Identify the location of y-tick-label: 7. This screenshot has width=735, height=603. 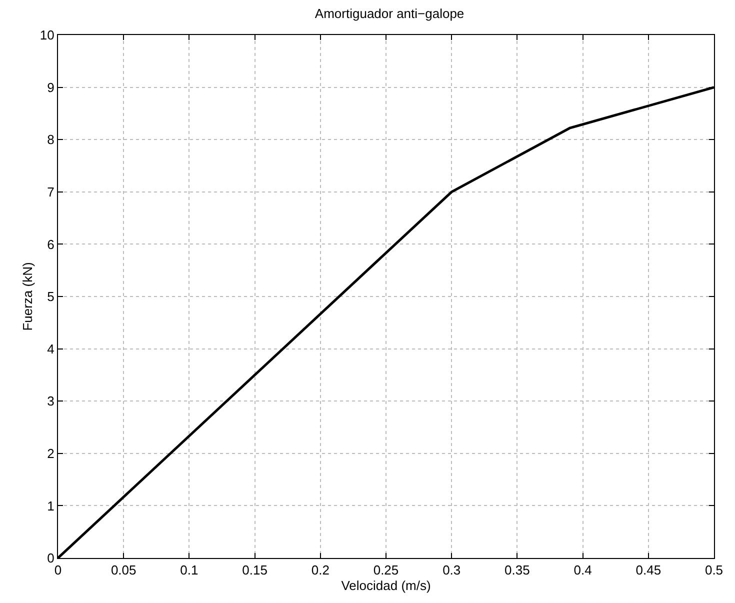
(50, 192).